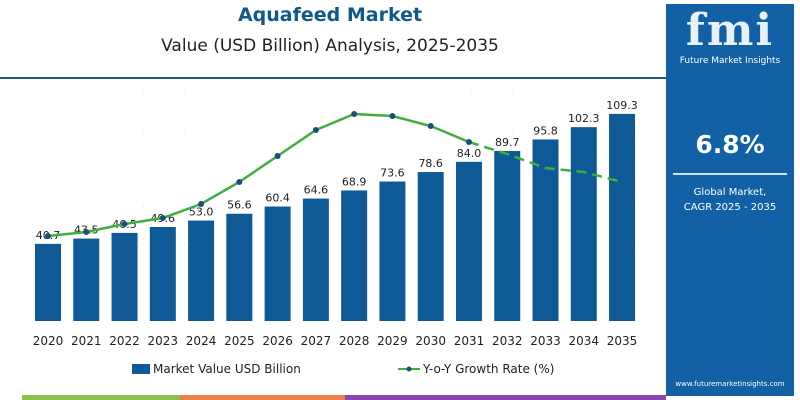 The width and height of the screenshot is (800, 400). What do you see at coordinates (392, 116) in the screenshot?
I see `growth-point-2029` at bounding box center [392, 116].